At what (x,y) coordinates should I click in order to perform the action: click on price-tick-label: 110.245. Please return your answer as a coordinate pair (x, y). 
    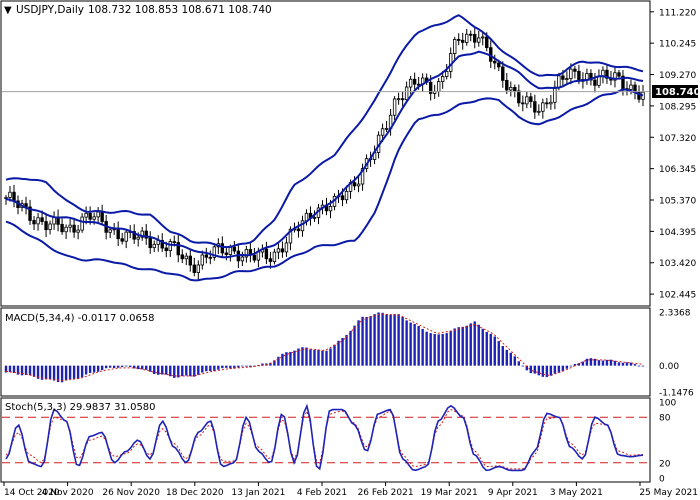
    Looking at the image, I should click on (677, 45).